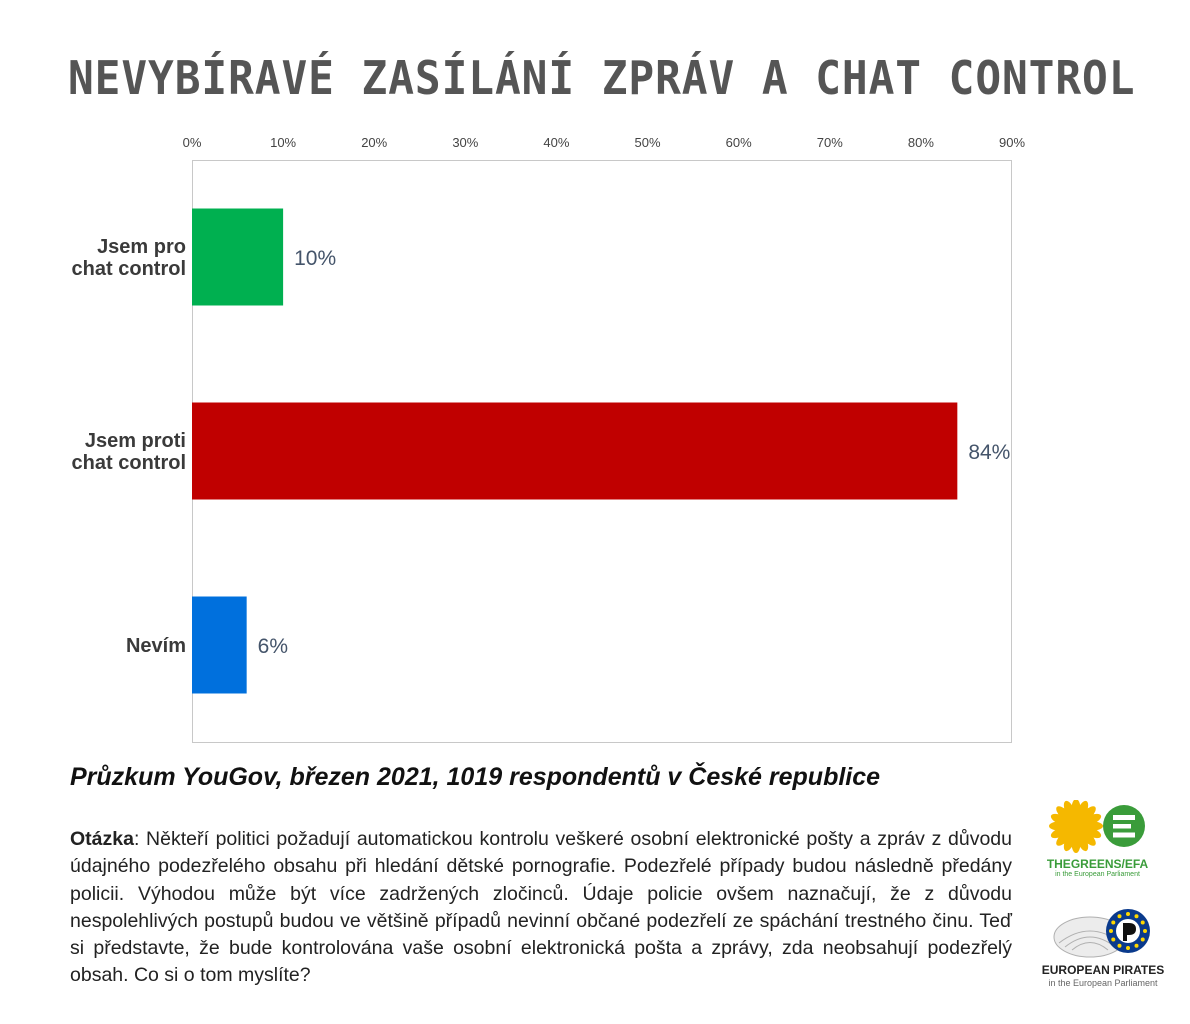  Describe the element at coordinates (556, 142) in the screenshot. I see `x-tick-label: 40%` at that location.